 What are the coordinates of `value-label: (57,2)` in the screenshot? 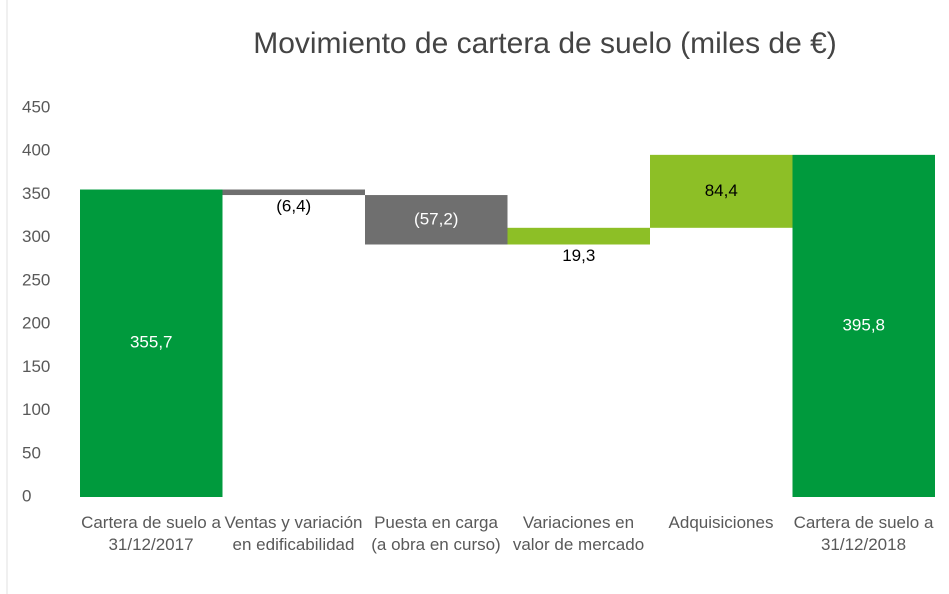 It's located at (436, 218).